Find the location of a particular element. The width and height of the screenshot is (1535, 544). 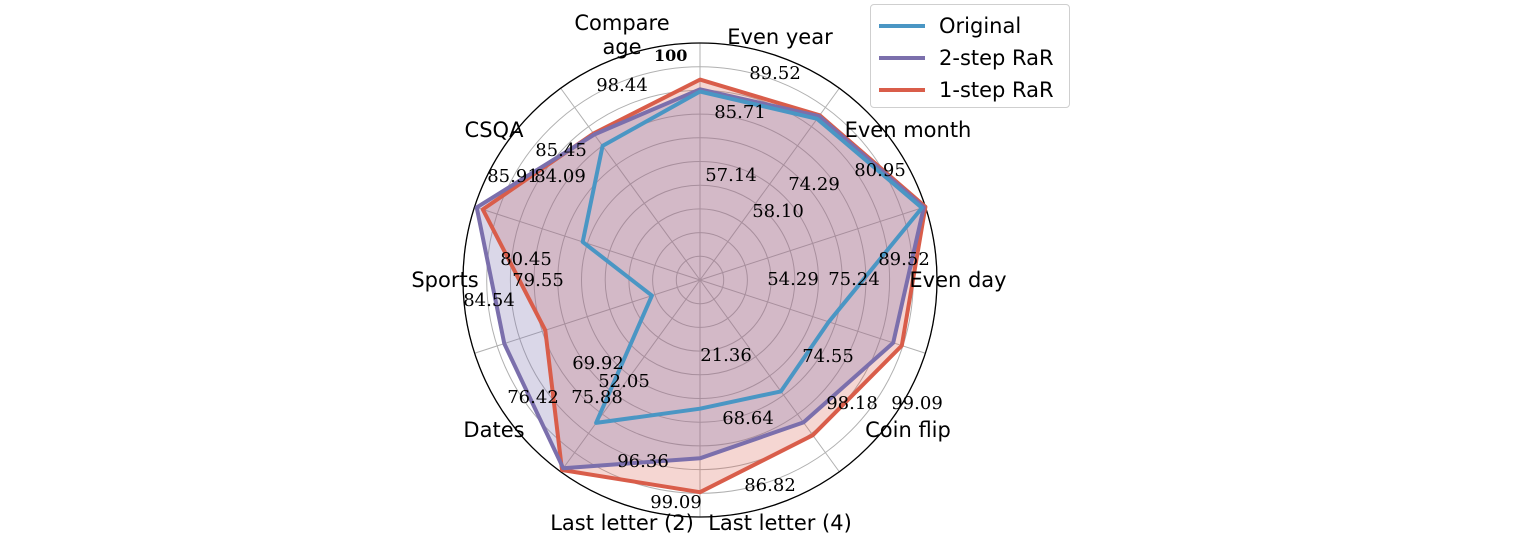

value-label: 75.24 is located at coordinates (854, 279).